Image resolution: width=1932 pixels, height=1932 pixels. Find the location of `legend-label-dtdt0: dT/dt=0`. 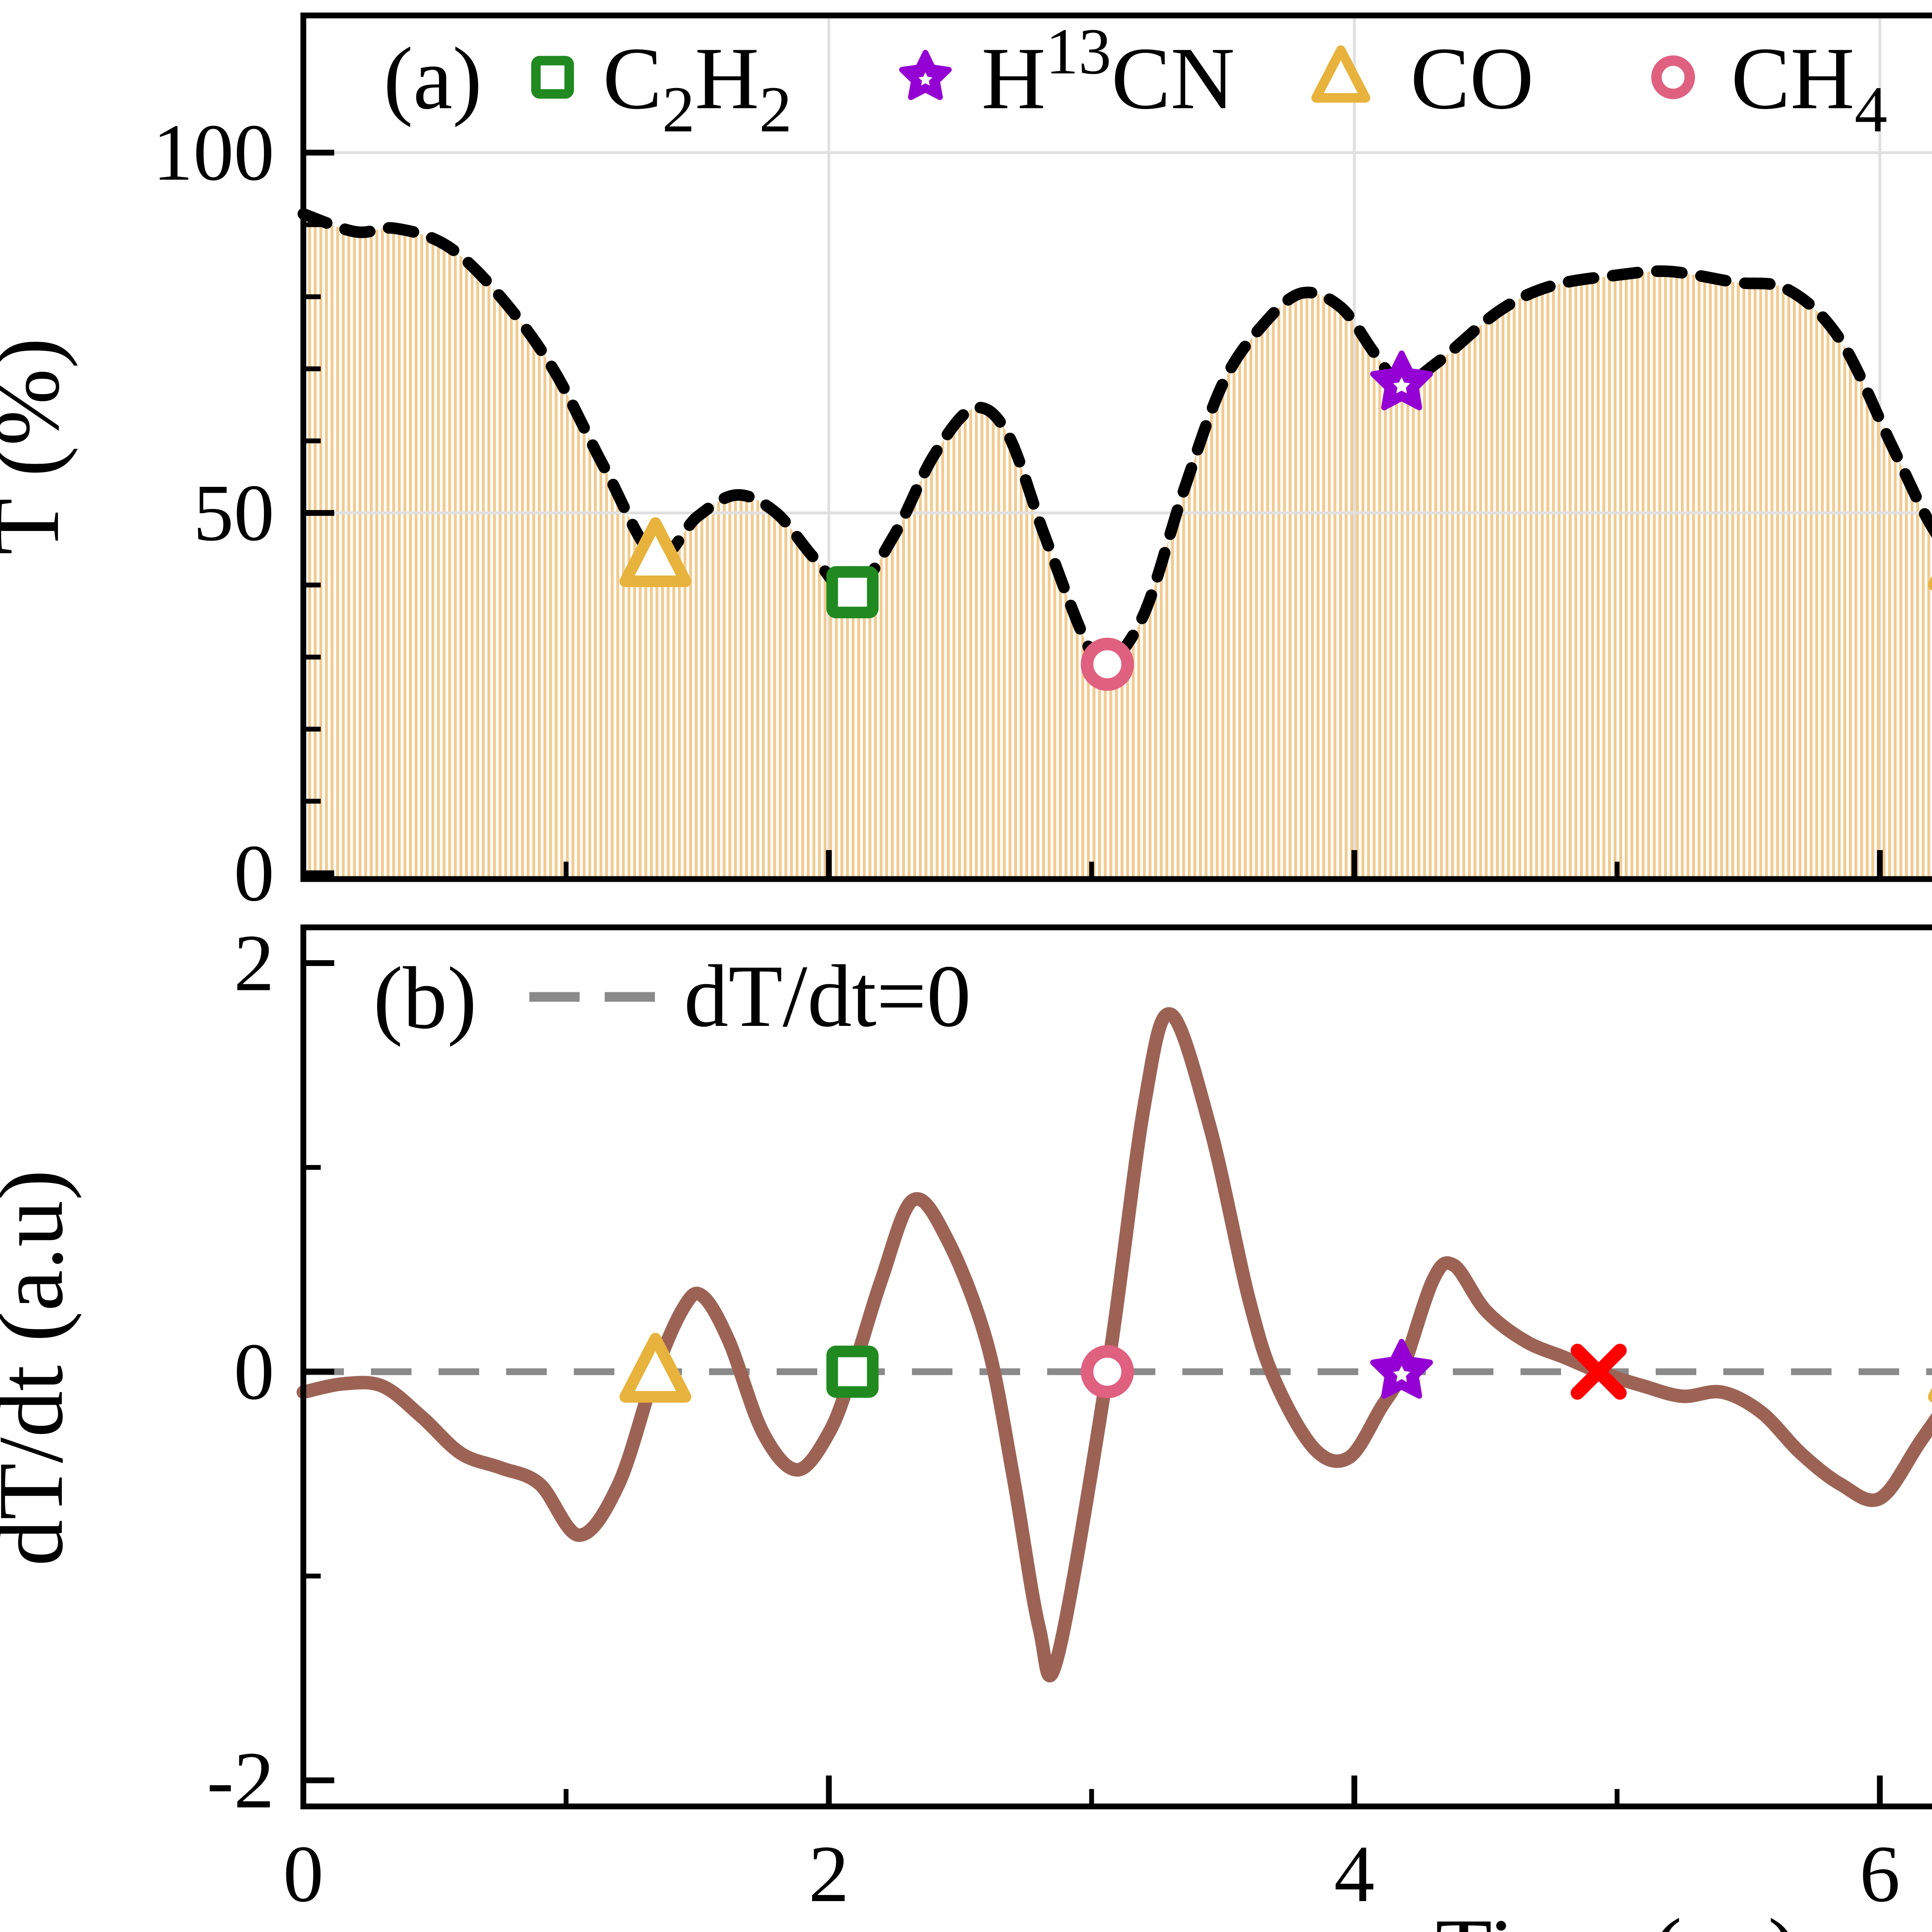

legend-label-dtdt0: dT/dt=0 is located at coordinates (828, 996).